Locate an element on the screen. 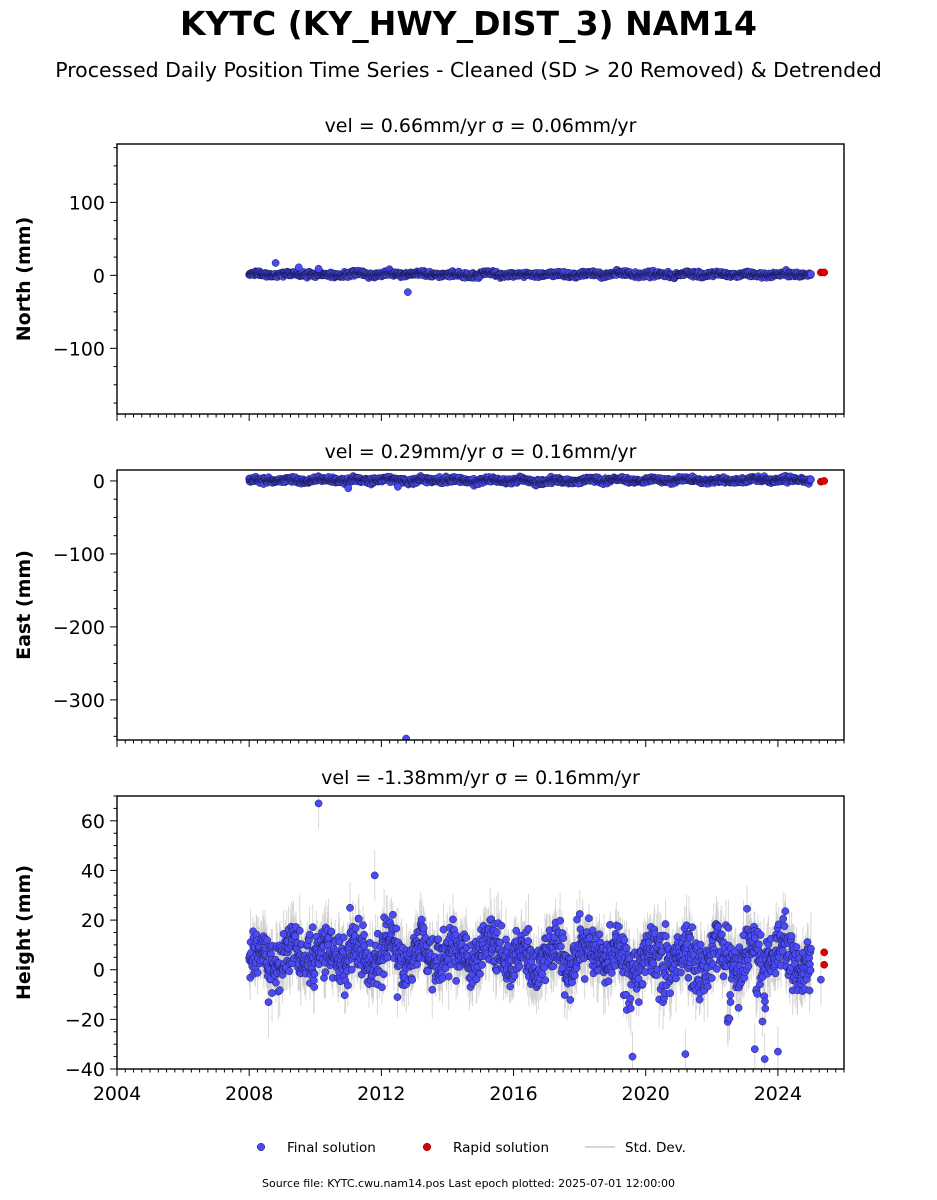 The height and width of the screenshot is (1200, 937). rapid-solution-point is located at coordinates (824, 272).